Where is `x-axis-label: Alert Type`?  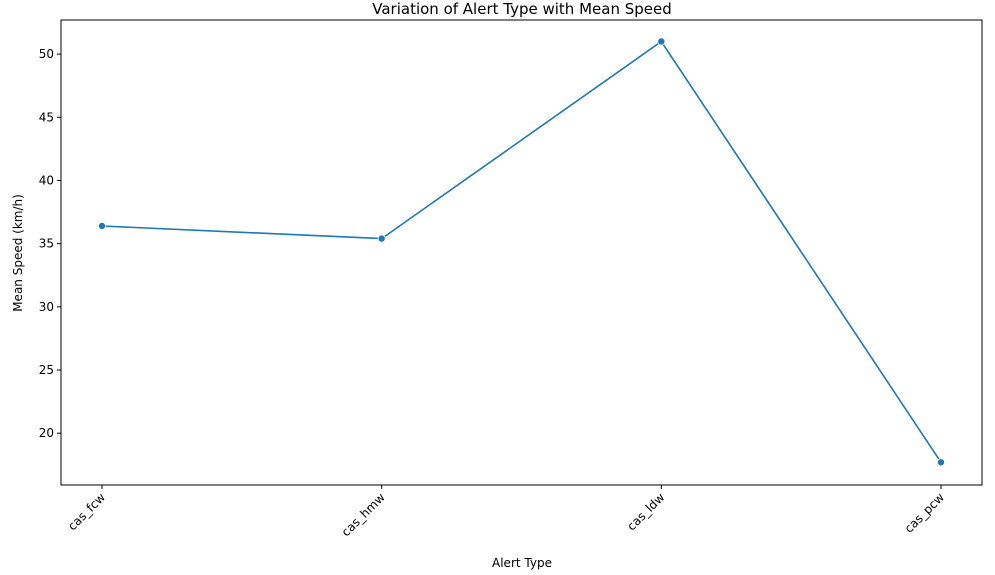
x-axis-label: Alert Type is located at coordinates (522, 563).